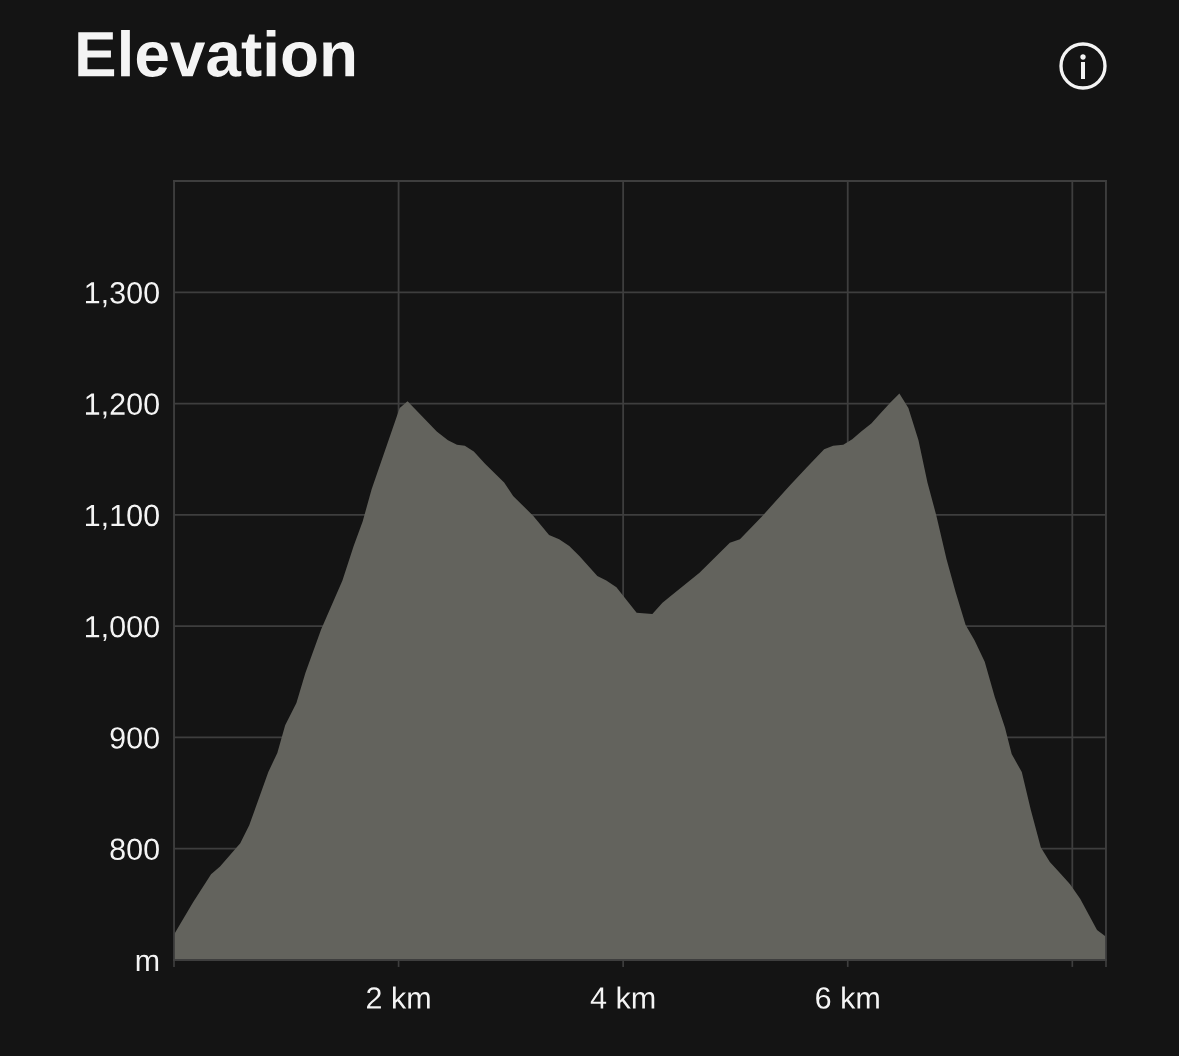 This screenshot has width=1179, height=1056. What do you see at coordinates (847, 997) in the screenshot?
I see `x-tick-label: 6 km` at bounding box center [847, 997].